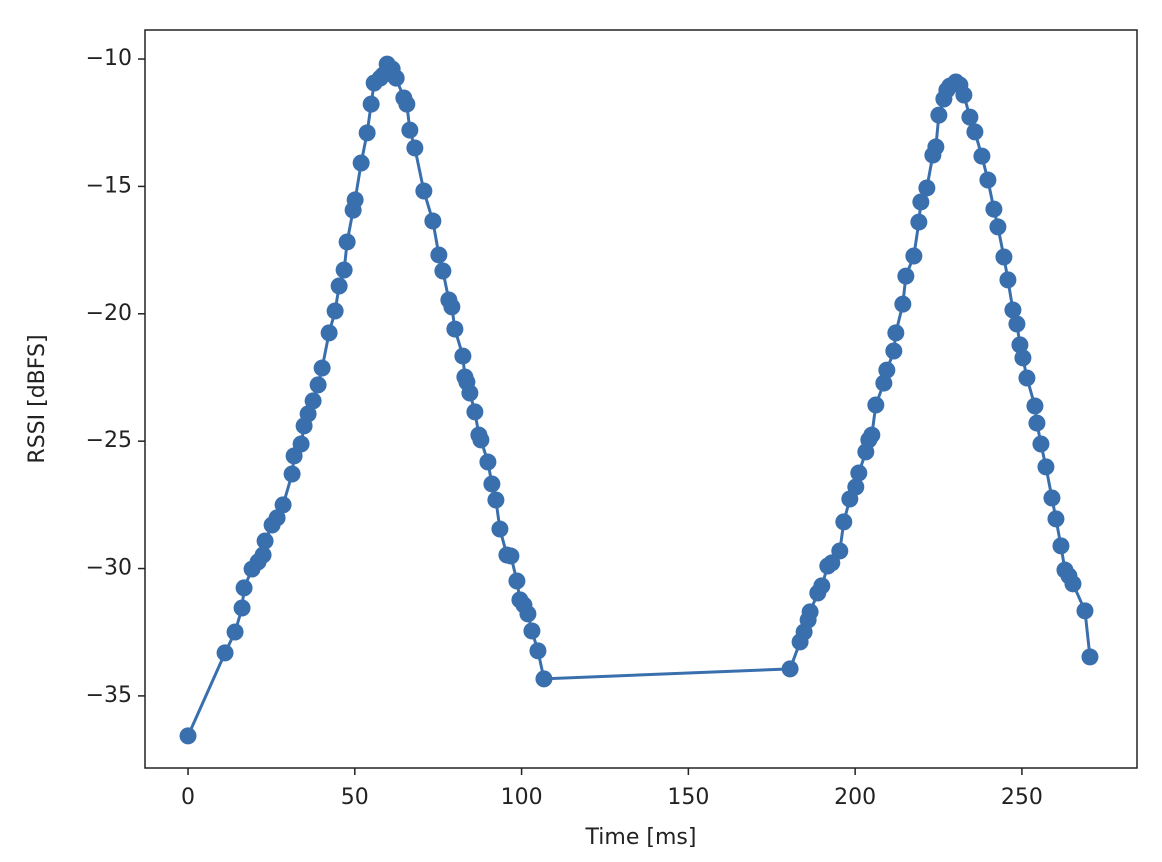 Image resolution: width=1162 pixels, height=862 pixels. What do you see at coordinates (688, 797) in the screenshot?
I see `x-tick-label: 150` at bounding box center [688, 797].